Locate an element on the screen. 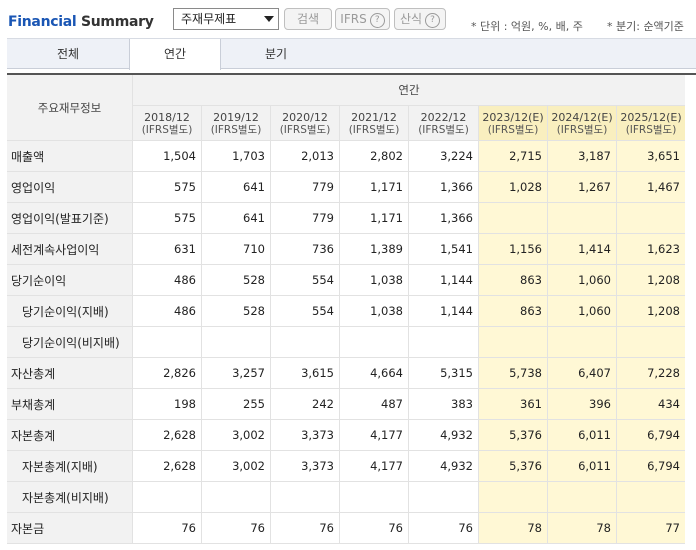  tab-all: 전체 is located at coordinates (68, 54).